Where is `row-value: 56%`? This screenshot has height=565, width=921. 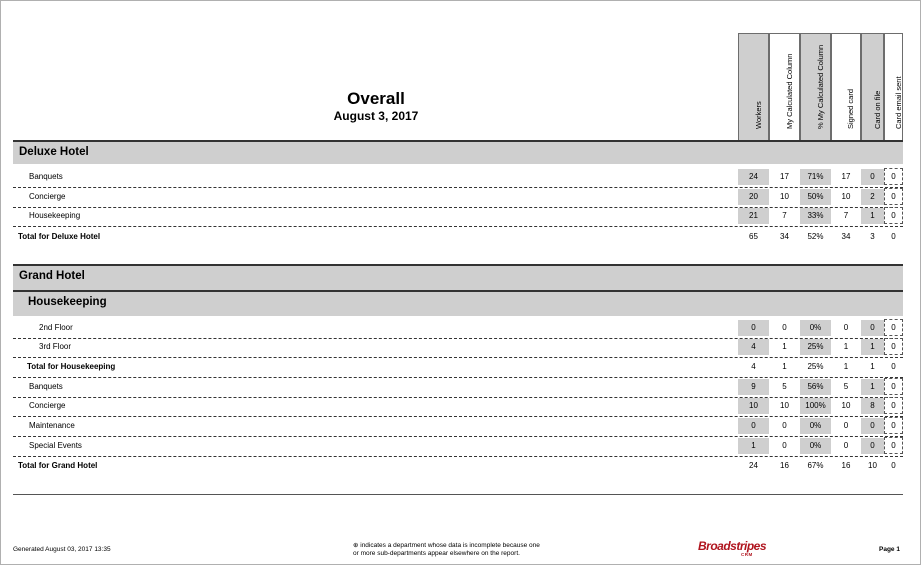 row-value: 56% is located at coordinates (815, 387).